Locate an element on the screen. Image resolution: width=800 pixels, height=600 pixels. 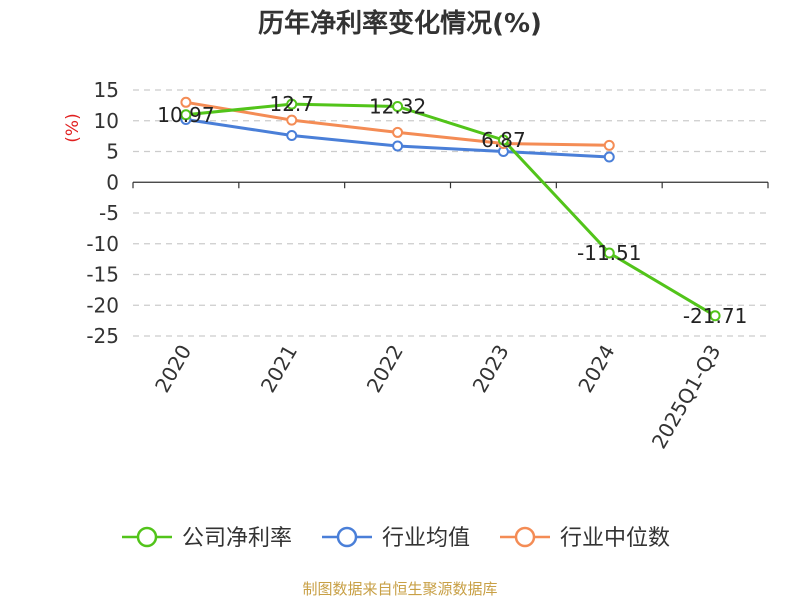
y-tick-label: -25 is located at coordinates (102, 336).